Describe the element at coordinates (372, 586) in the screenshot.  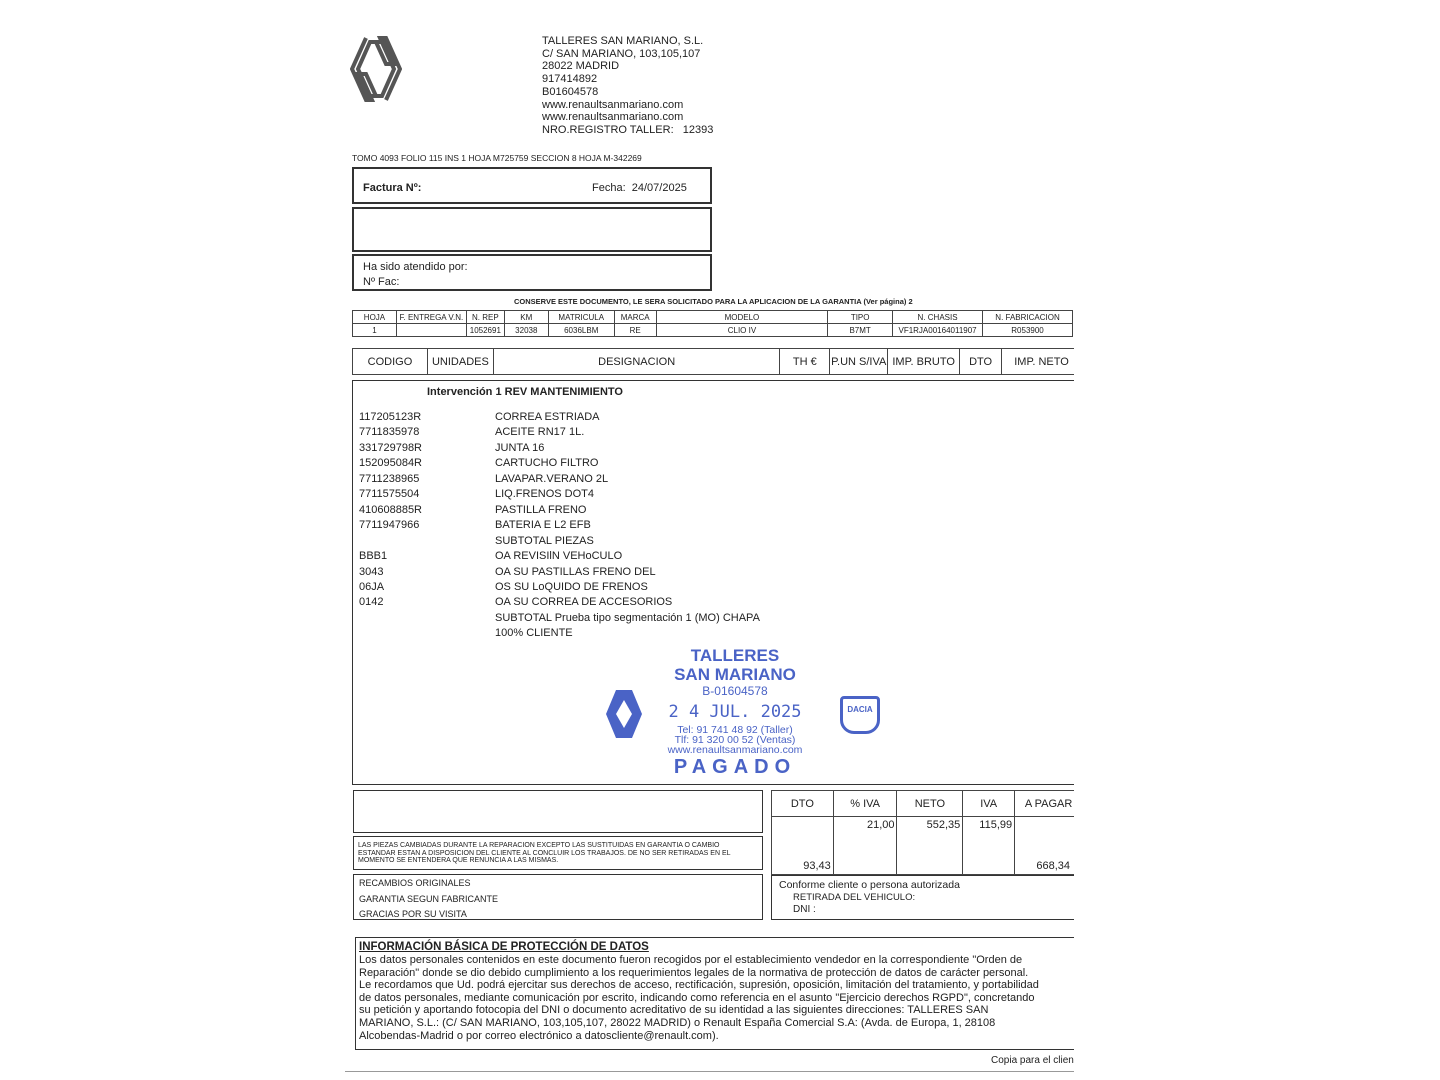
I see `item-code: 06JA` at that location.